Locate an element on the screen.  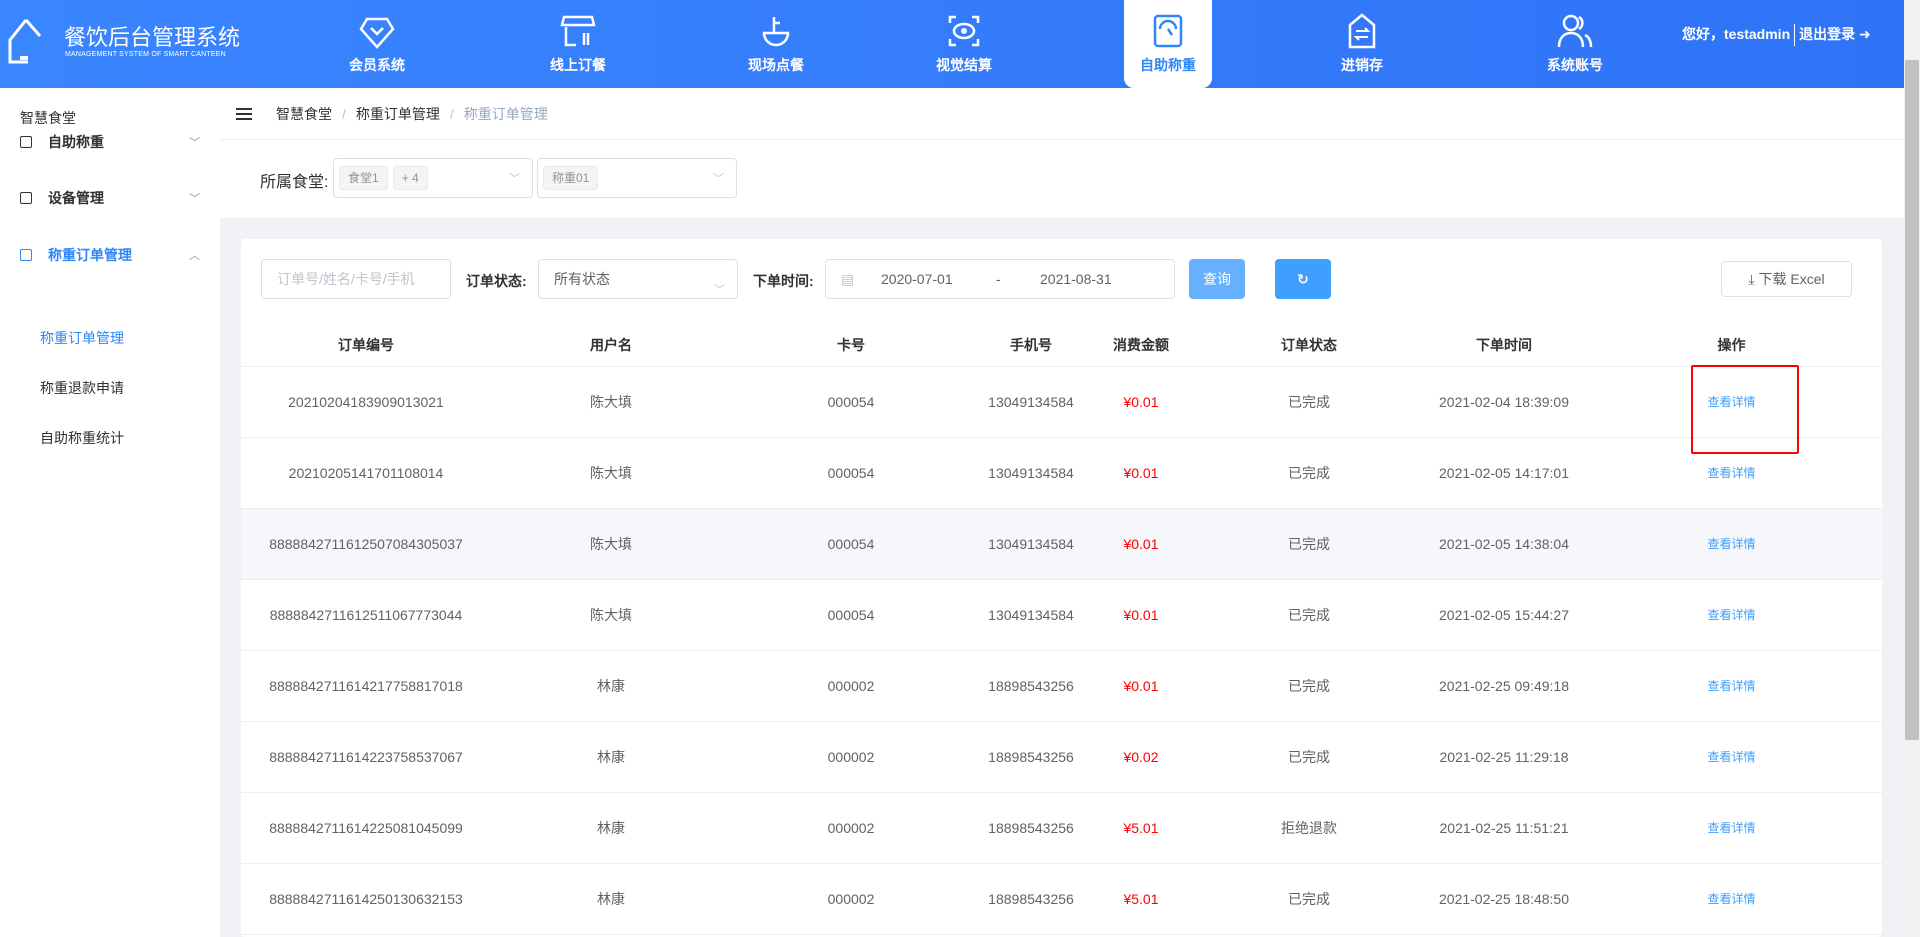
app-title: 餐饮后台管理系统 is located at coordinates (152, 37).